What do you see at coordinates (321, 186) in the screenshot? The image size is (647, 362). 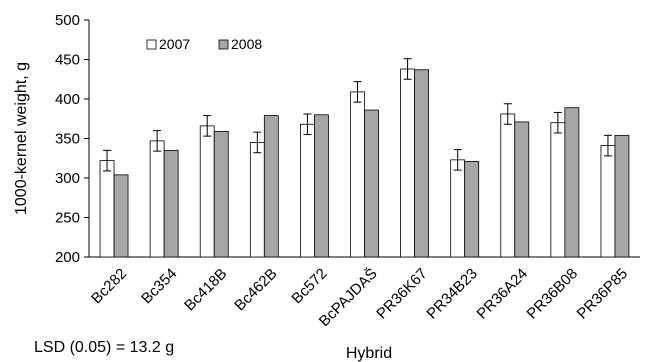 I see `bar-2008-Bc572` at bounding box center [321, 186].